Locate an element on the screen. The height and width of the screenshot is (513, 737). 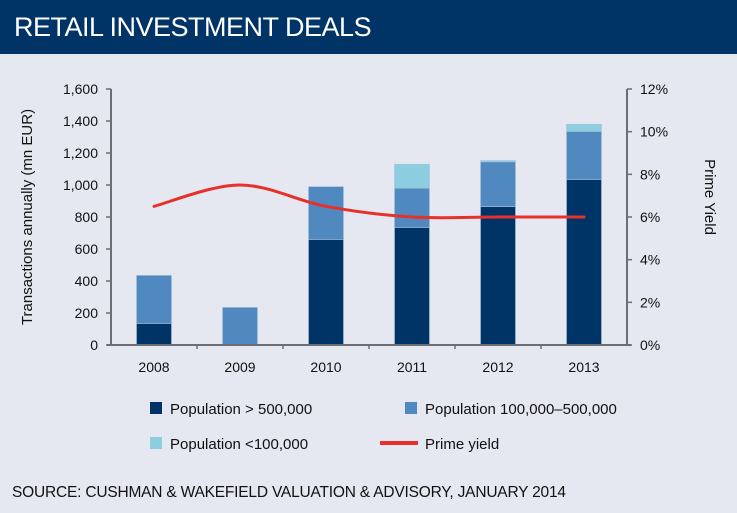
left-tick-label: 1,400 is located at coordinates (80, 121).